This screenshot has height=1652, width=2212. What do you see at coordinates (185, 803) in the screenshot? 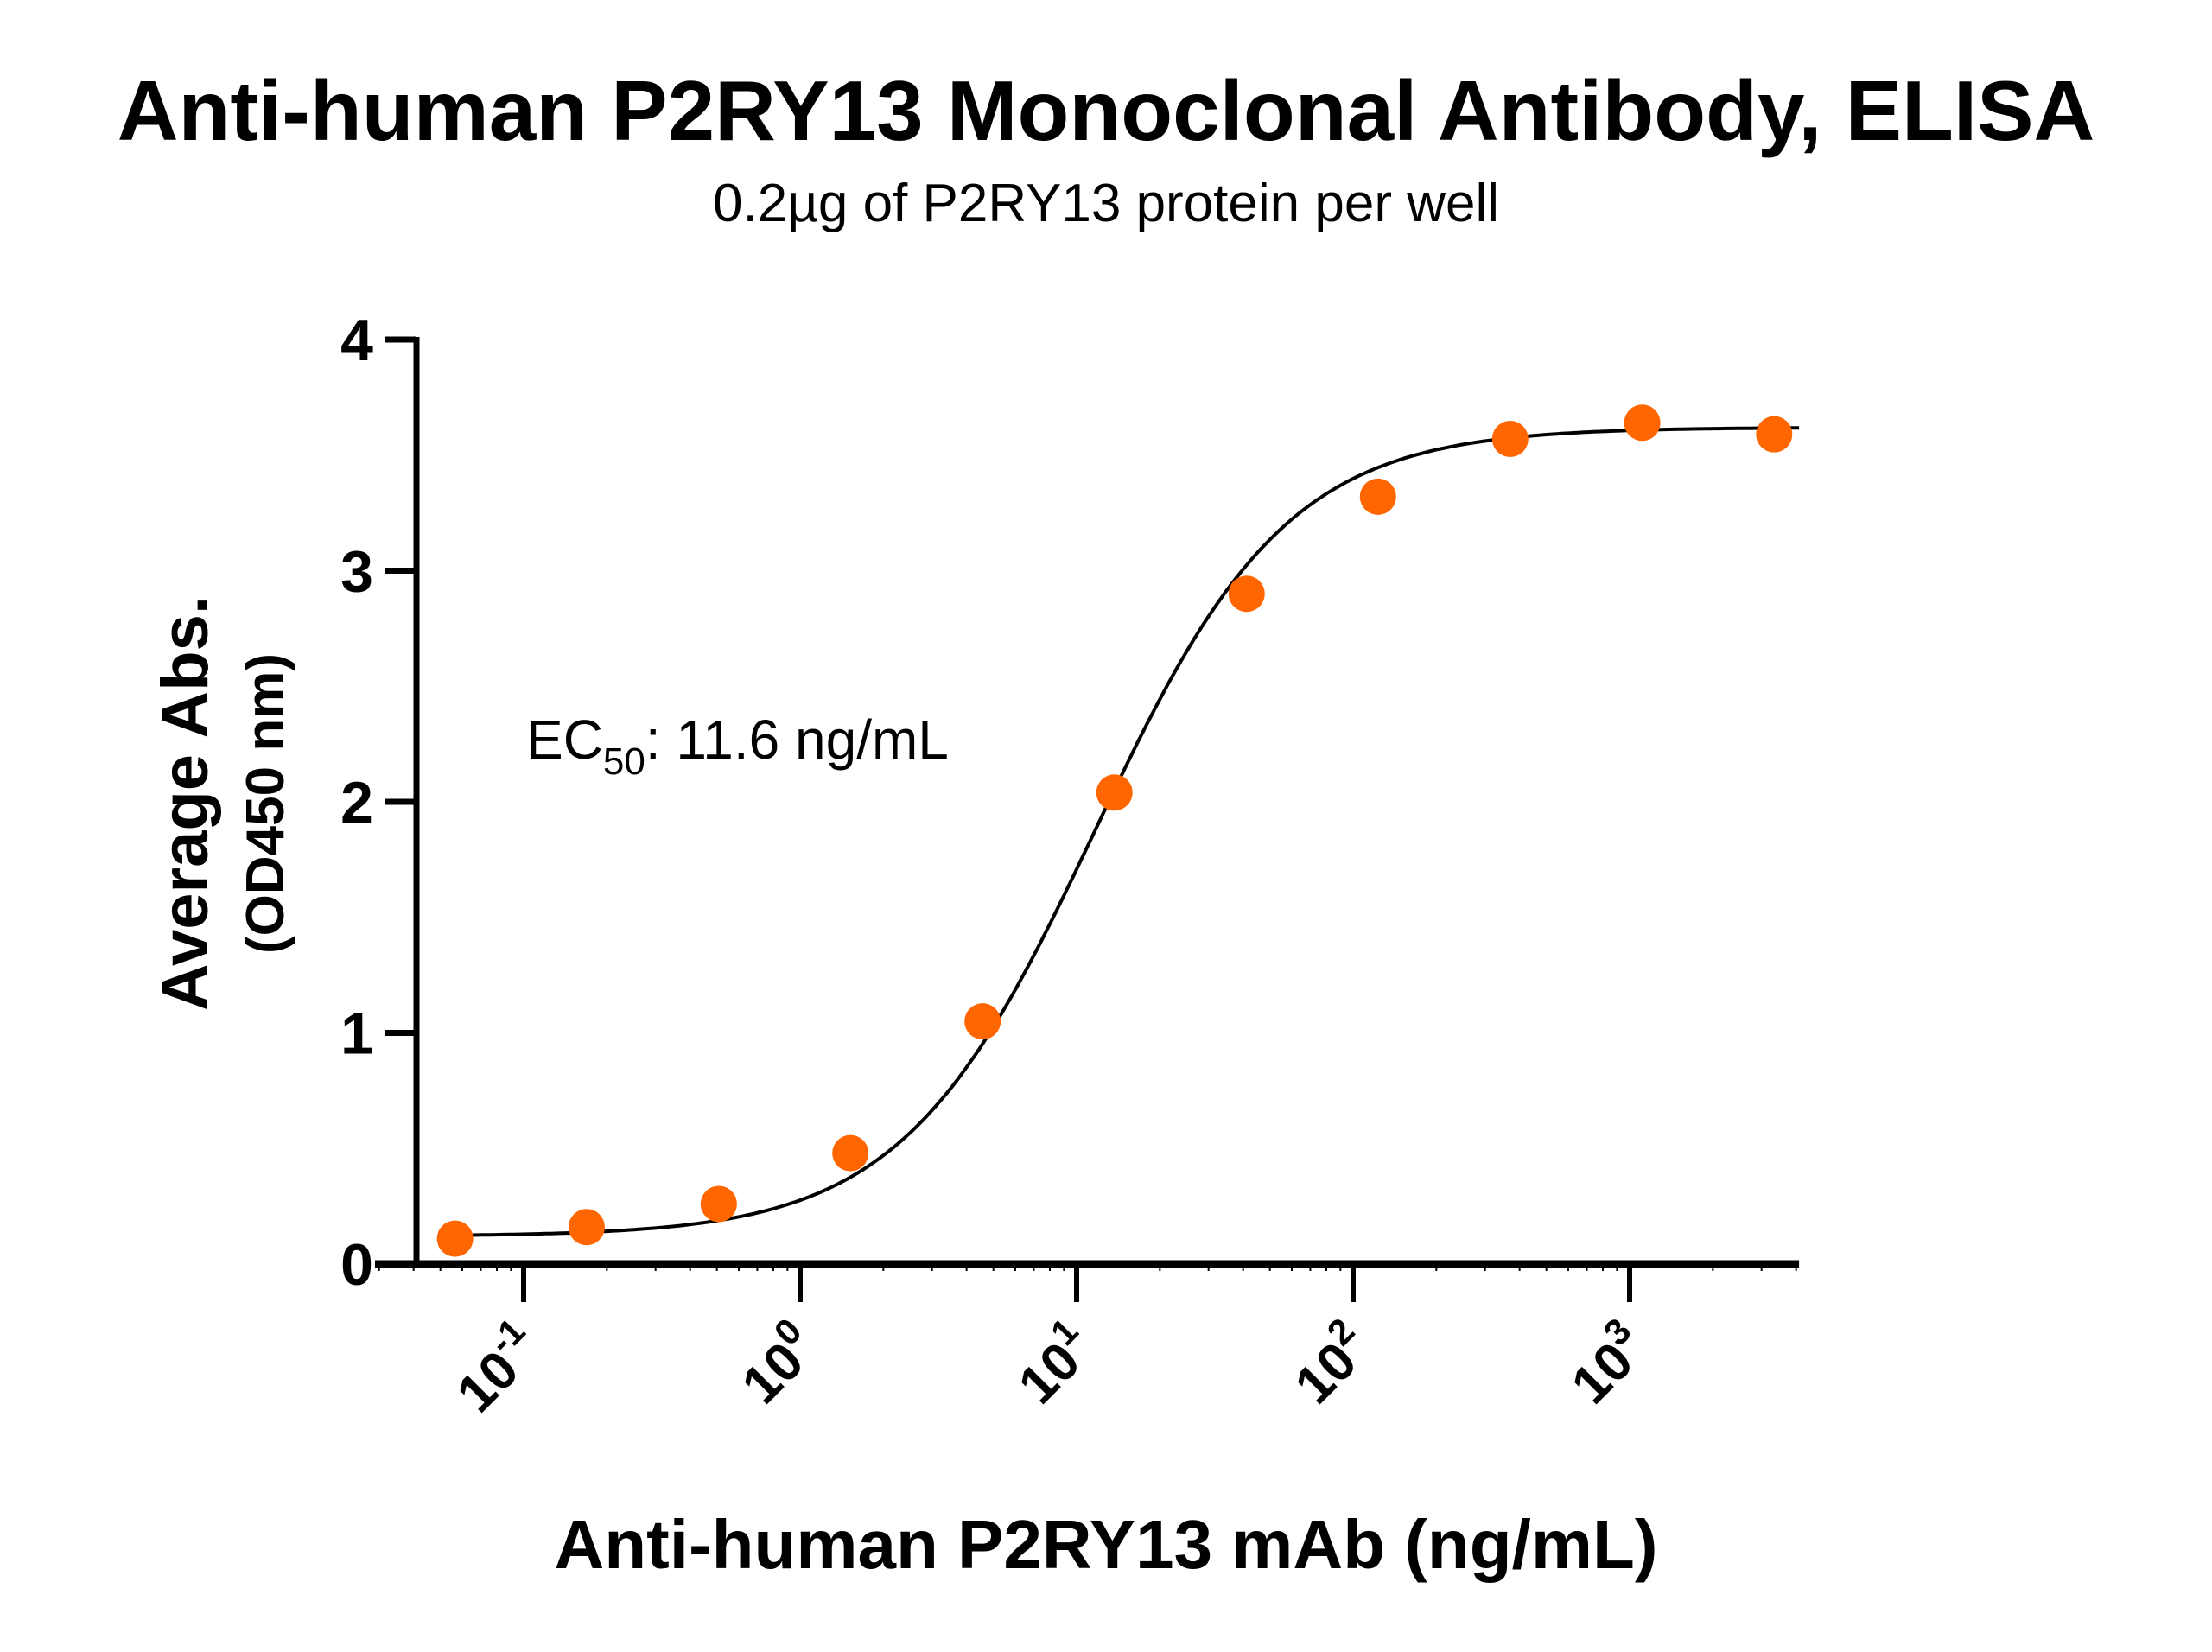
I see `y-axis-title-line1: Average Abs.` at bounding box center [185, 803].